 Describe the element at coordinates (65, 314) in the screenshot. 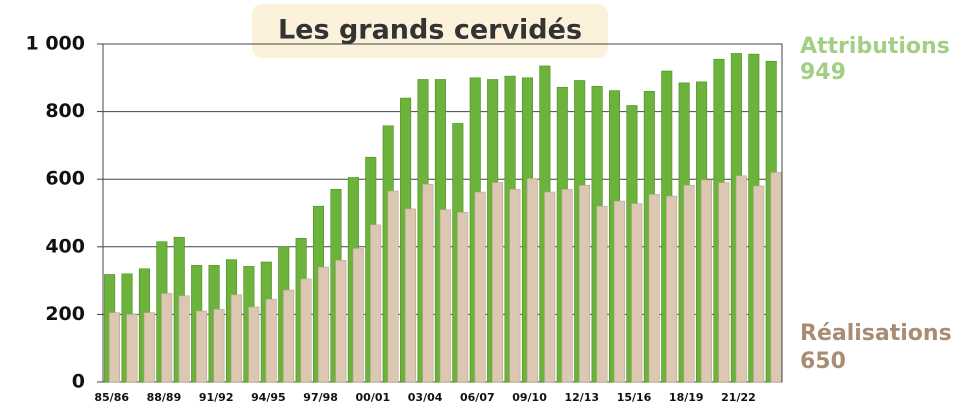

I see `y-tick-label: 200` at that location.